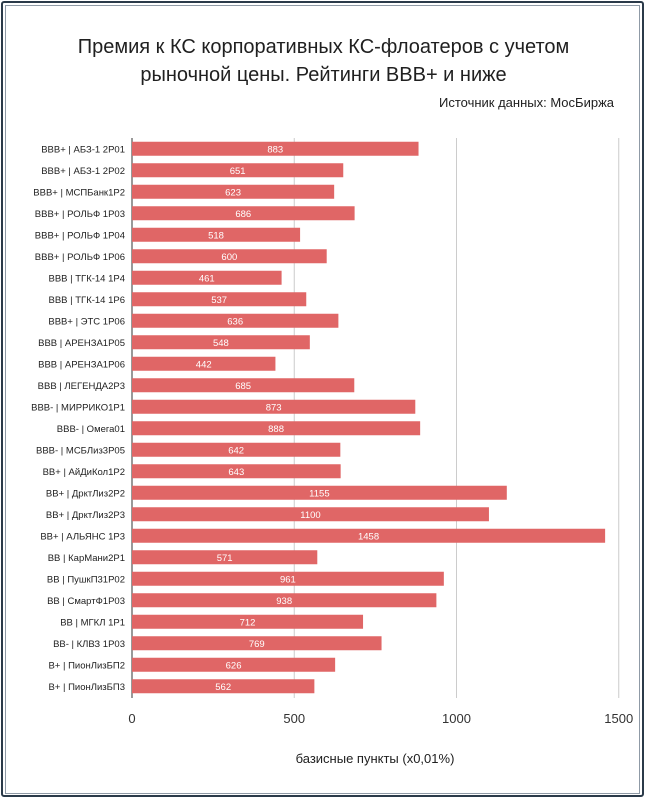 The width and height of the screenshot is (647, 800). I want to click on category-label: BB | МГКЛ 1P1, so click(92, 622).